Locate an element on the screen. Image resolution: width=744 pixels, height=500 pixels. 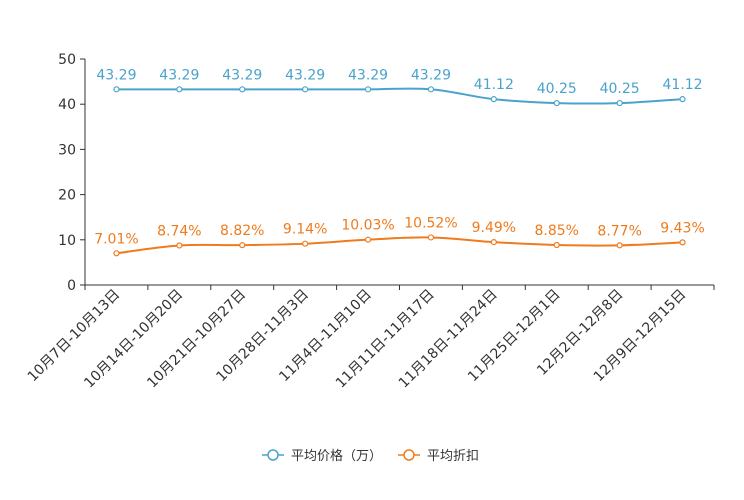
legend-label: 平均折扣 is located at coordinates (453, 456).